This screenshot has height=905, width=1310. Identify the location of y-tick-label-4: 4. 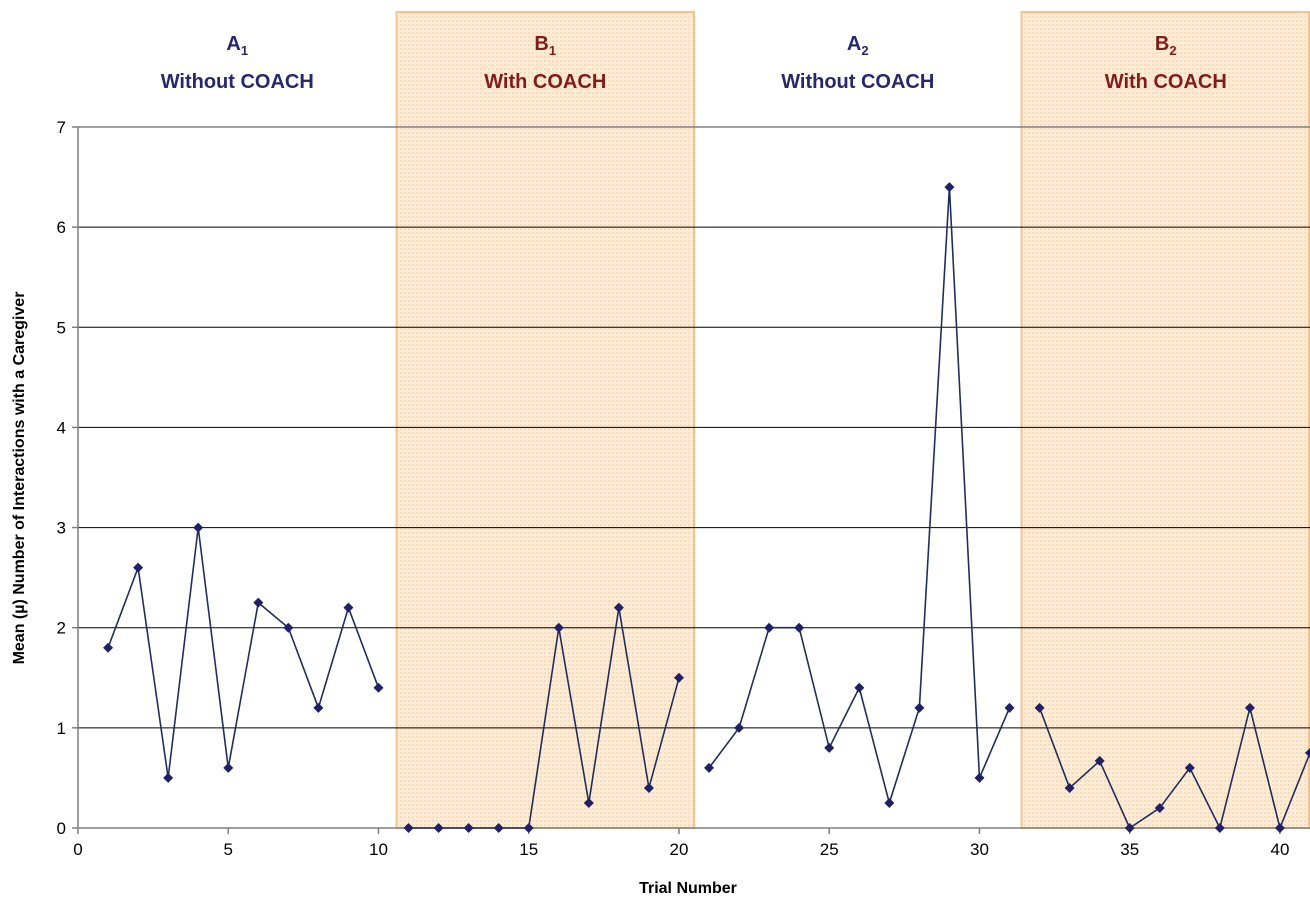
(61, 427).